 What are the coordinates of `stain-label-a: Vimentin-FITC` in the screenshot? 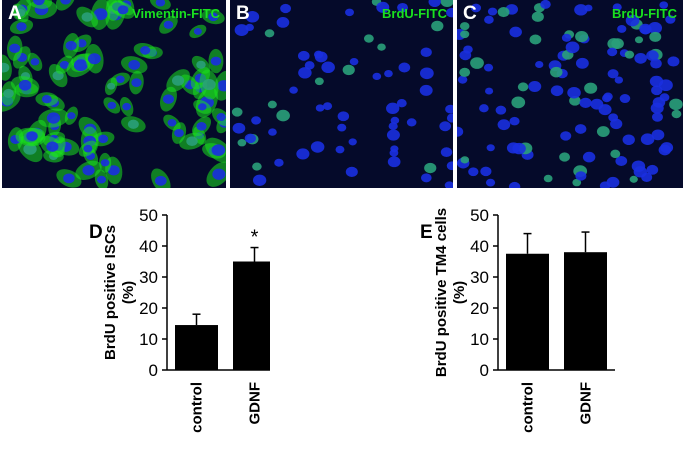 It's located at (176, 13).